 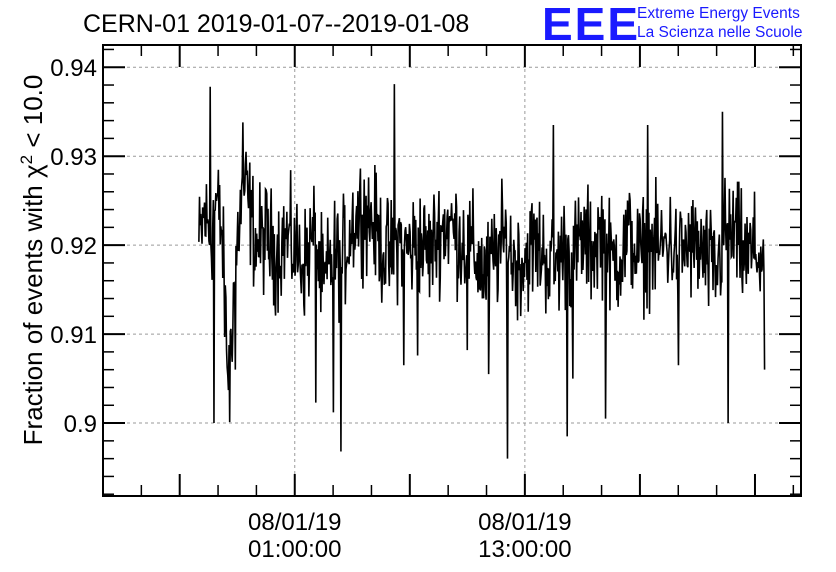 I want to click on y-tick-label: 0.9, so click(x=80, y=424).